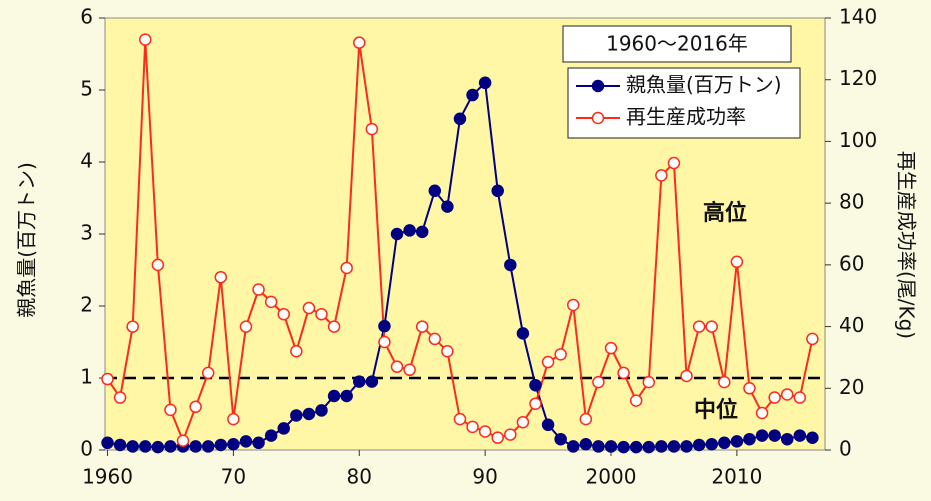 The width and height of the screenshot is (931, 501). Describe the element at coordinates (851, 387) in the screenshot. I see `y2-tick-label: 20` at that location.